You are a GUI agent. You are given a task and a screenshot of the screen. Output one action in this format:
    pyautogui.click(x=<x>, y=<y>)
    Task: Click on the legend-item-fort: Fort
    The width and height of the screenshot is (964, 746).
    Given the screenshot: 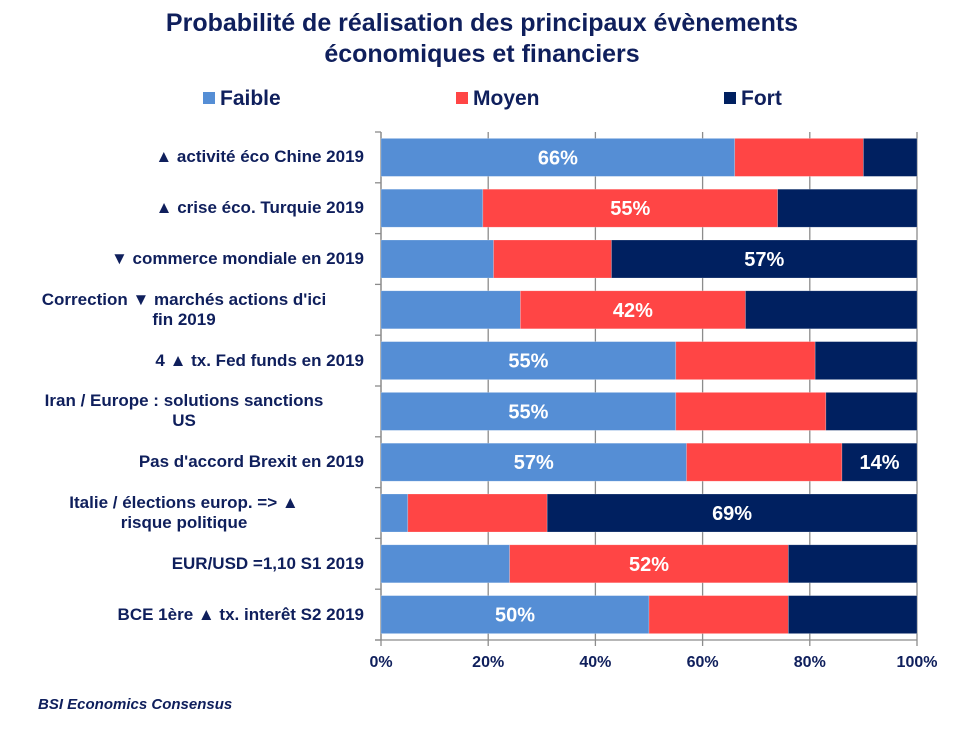 What is the action you would take?
    pyautogui.click(x=753, y=99)
    